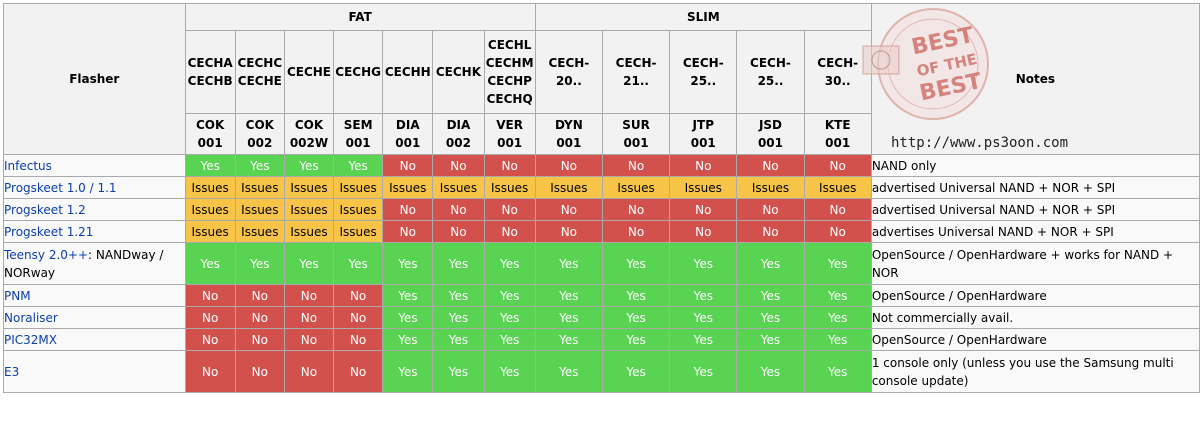 This screenshot has width=1204, height=428. Describe the element at coordinates (458, 72) in the screenshot. I see `model-header: CECHK` at that location.